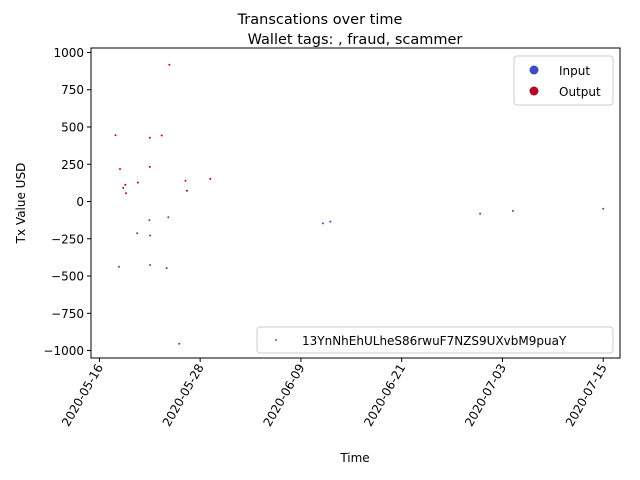 Image resolution: width=640 pixels, height=480 pixels. I want to click on y-tick-label: 1000, so click(68, 53).